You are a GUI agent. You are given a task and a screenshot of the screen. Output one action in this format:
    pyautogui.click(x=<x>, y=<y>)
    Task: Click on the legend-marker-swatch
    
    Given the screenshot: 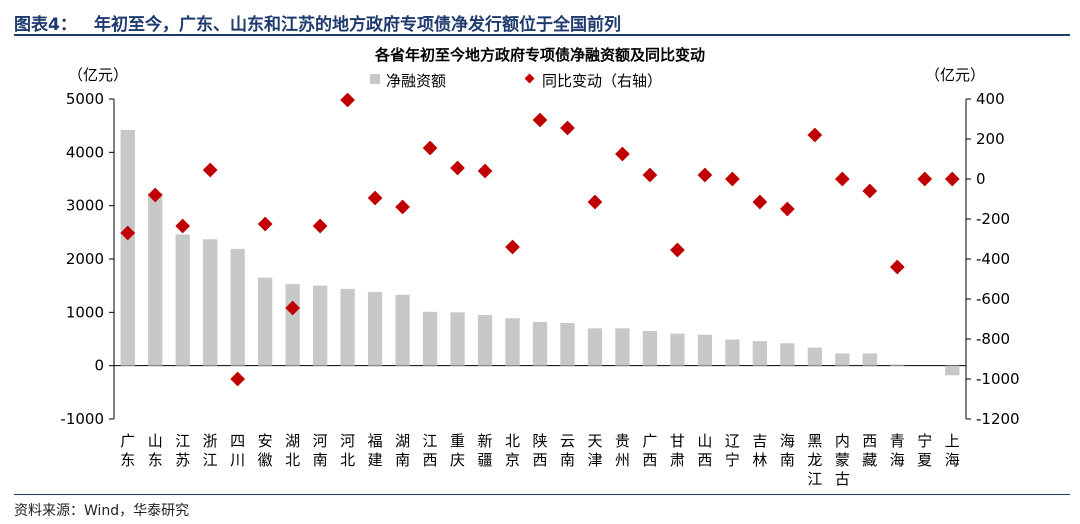 What is the action you would take?
    pyautogui.click(x=529, y=78)
    